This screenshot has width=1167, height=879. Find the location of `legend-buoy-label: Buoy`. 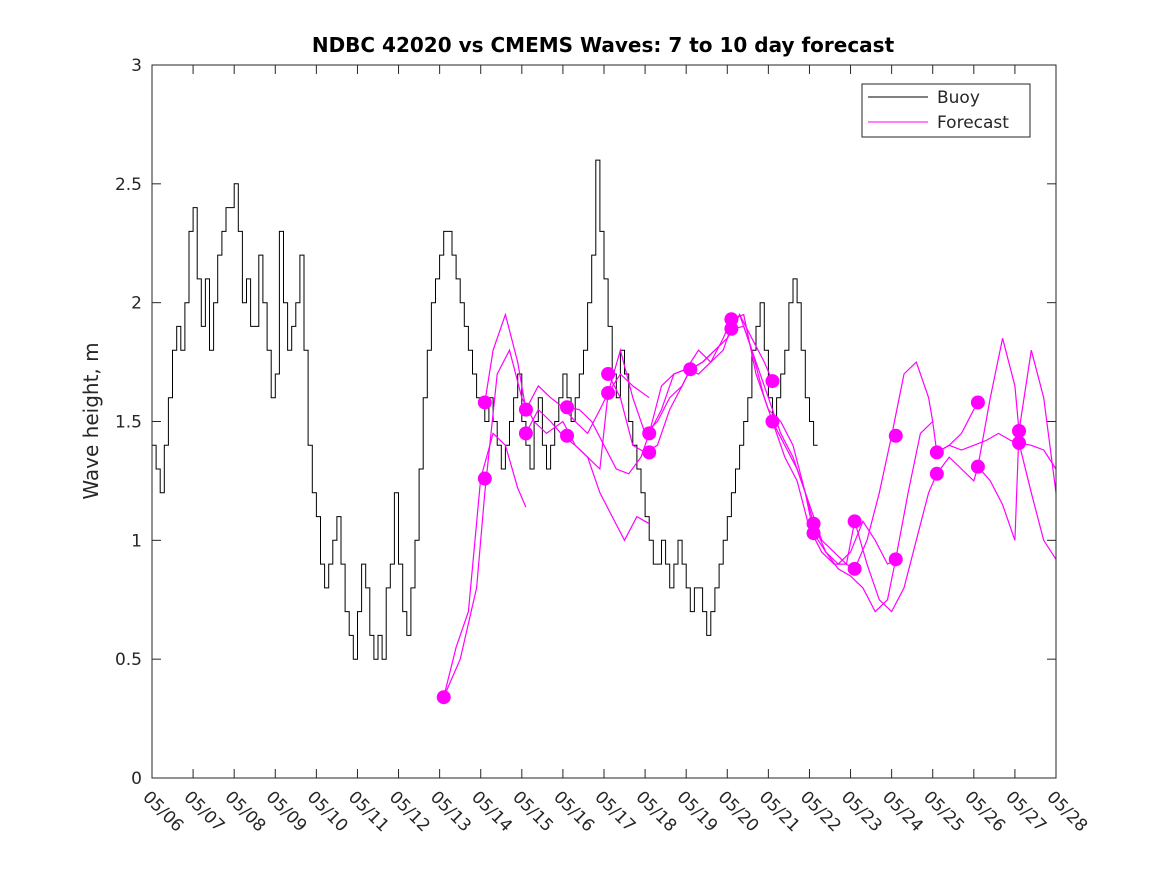

legend-buoy-label: Buoy is located at coordinates (958, 98).